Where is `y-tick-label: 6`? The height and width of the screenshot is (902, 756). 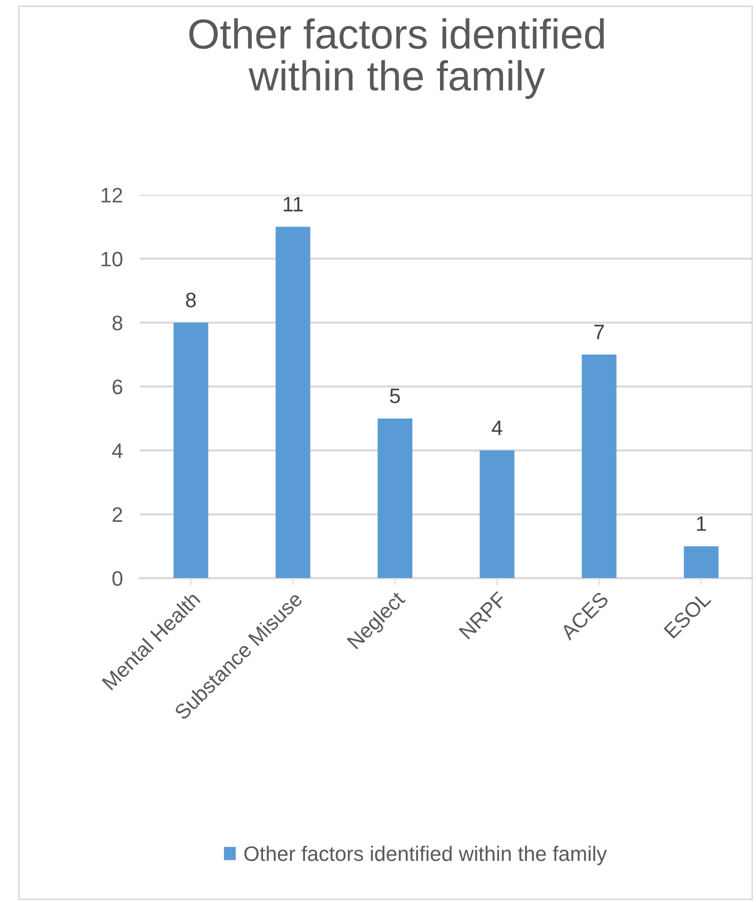
y-tick-label: 6 is located at coordinates (117, 387).